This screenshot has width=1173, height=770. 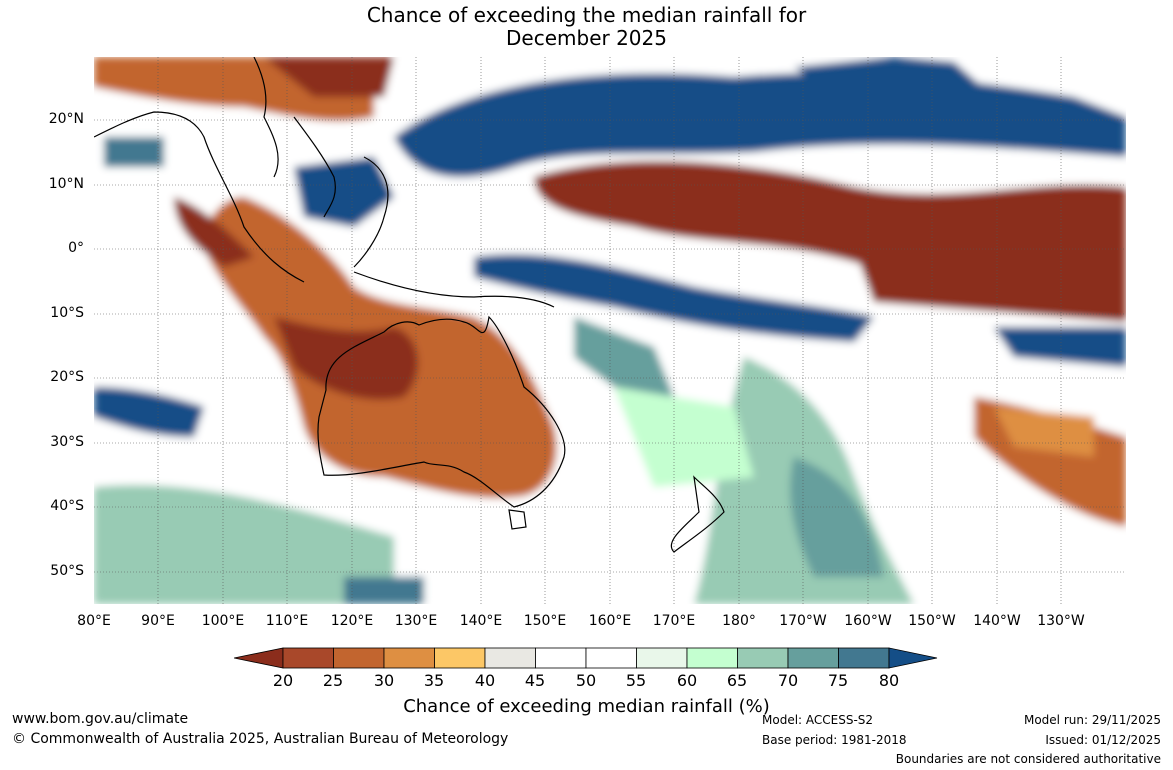 What do you see at coordinates (674, 298) in the screenshot?
I see `south-pacific-wet-band` at bounding box center [674, 298].